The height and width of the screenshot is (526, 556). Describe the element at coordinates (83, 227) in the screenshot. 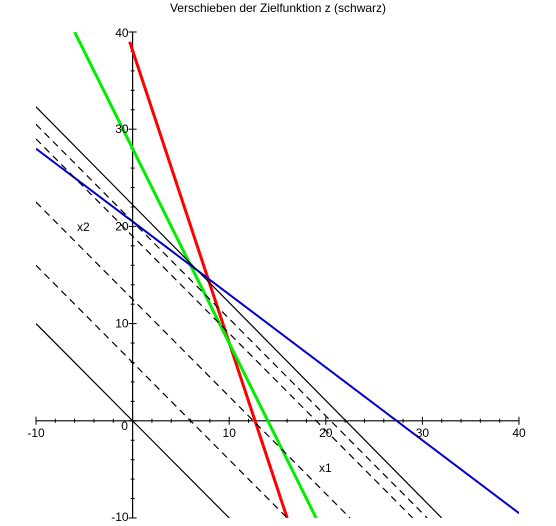

I see `y-axis-label: x2` at that location.